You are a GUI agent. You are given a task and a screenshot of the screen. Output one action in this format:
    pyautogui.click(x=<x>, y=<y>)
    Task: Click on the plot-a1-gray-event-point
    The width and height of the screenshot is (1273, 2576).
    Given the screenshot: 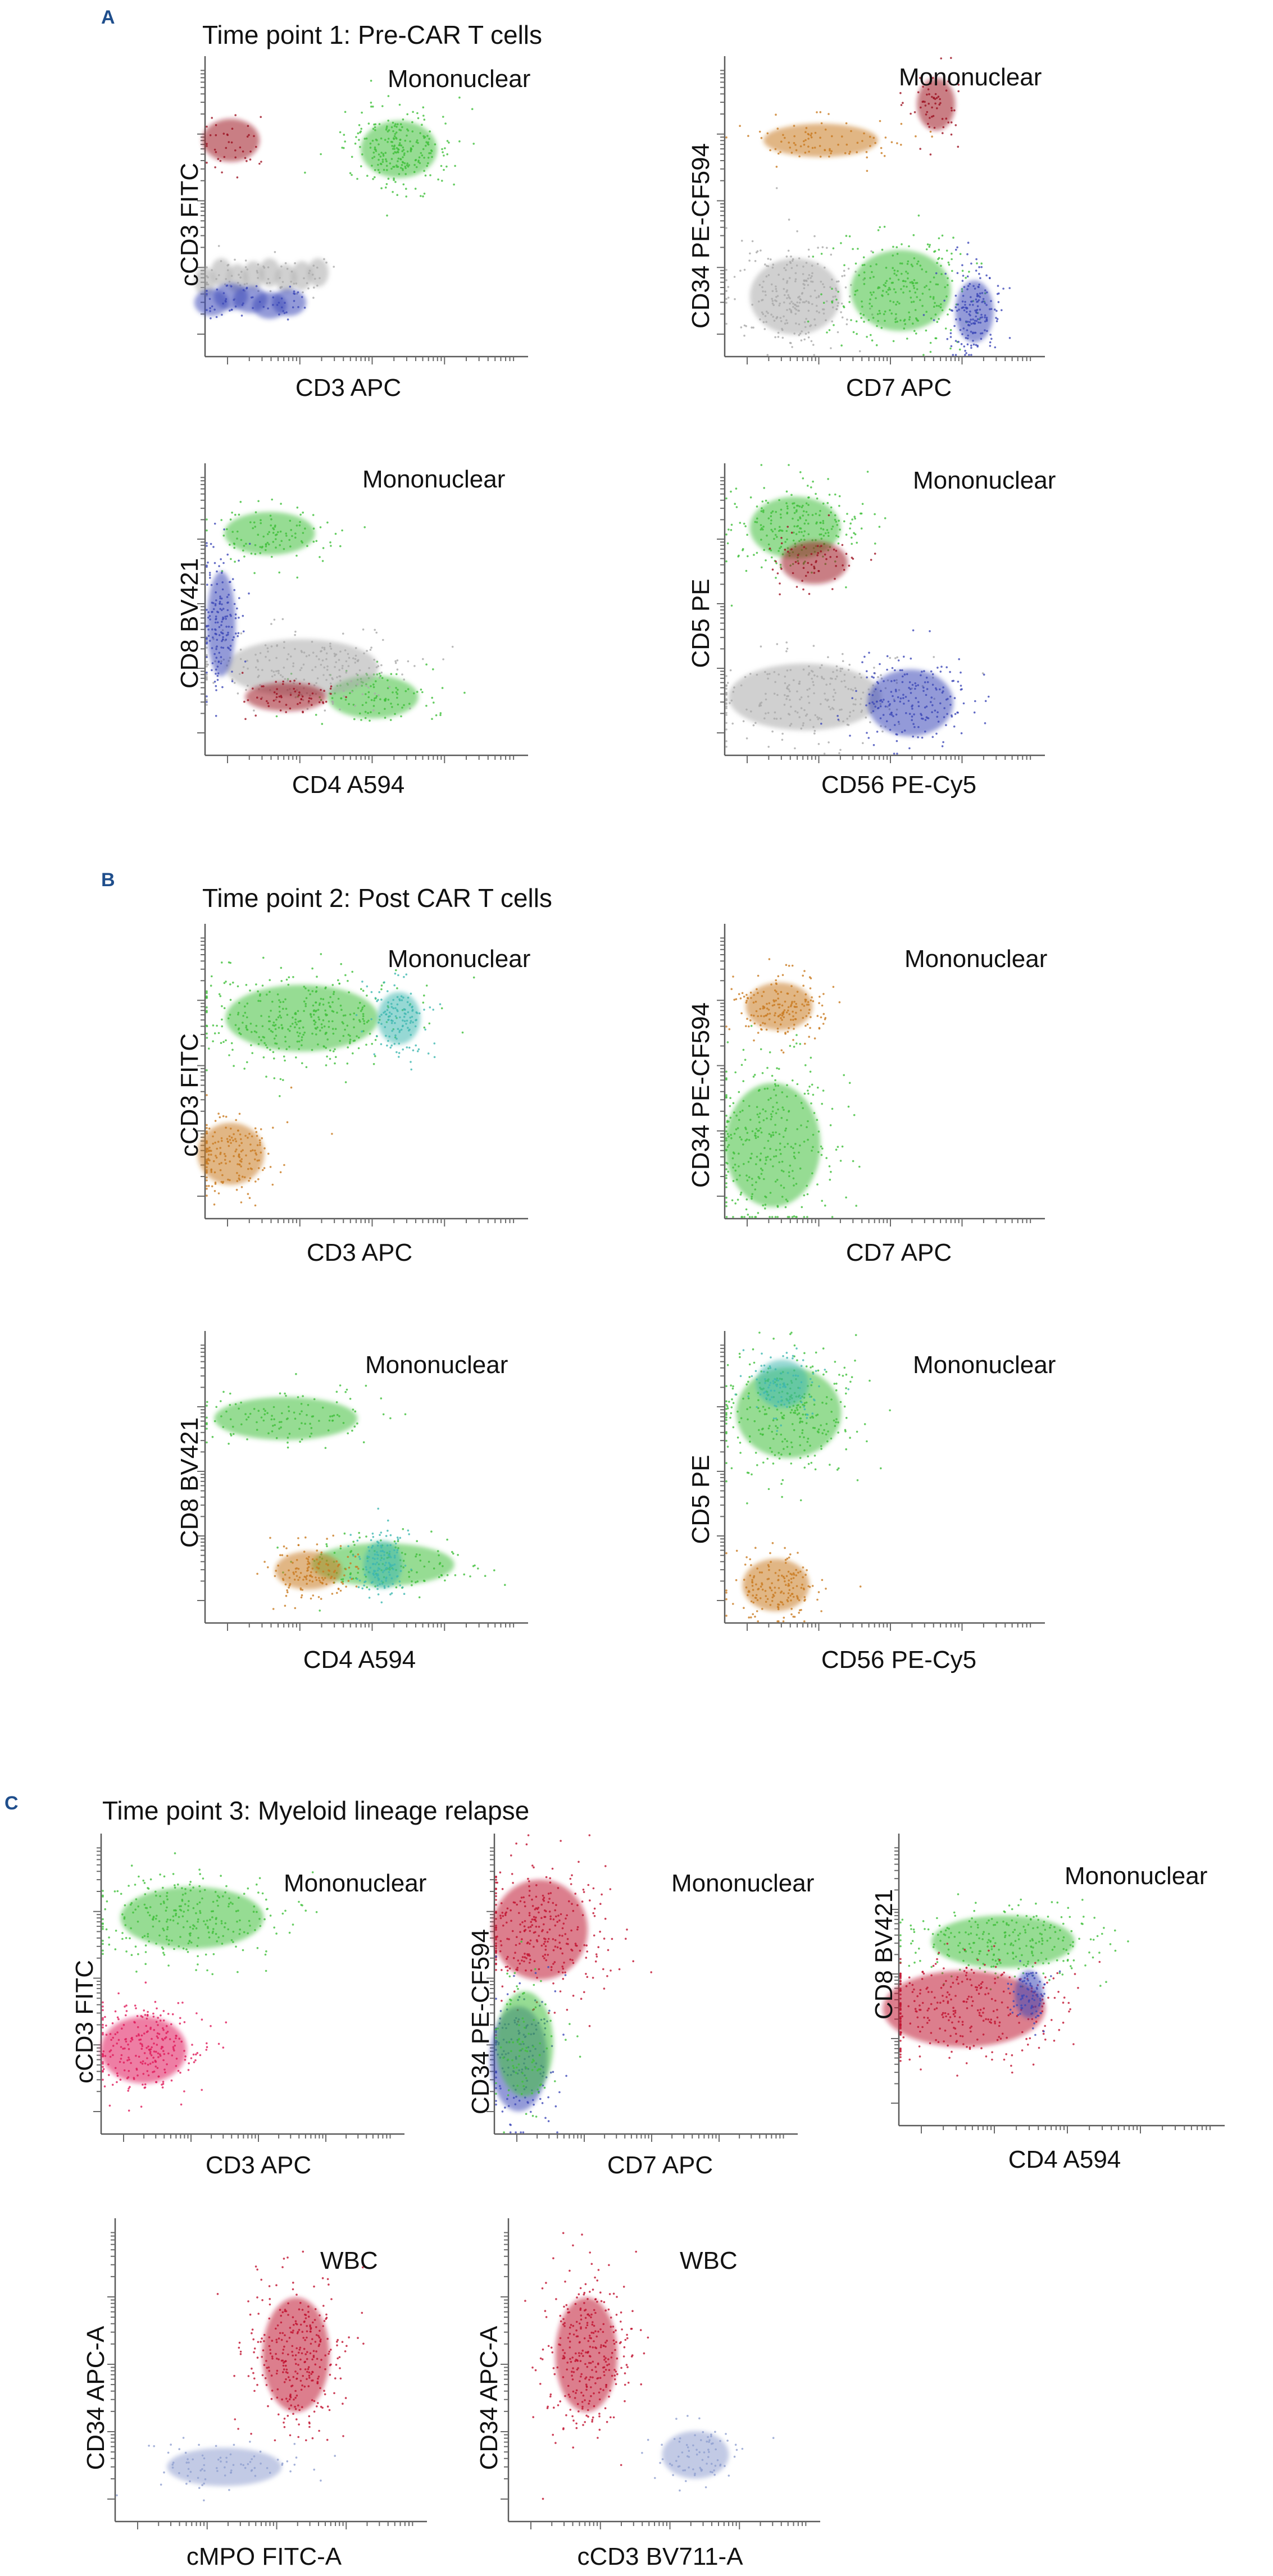 What is the action you would take?
    pyautogui.click(x=257, y=272)
    